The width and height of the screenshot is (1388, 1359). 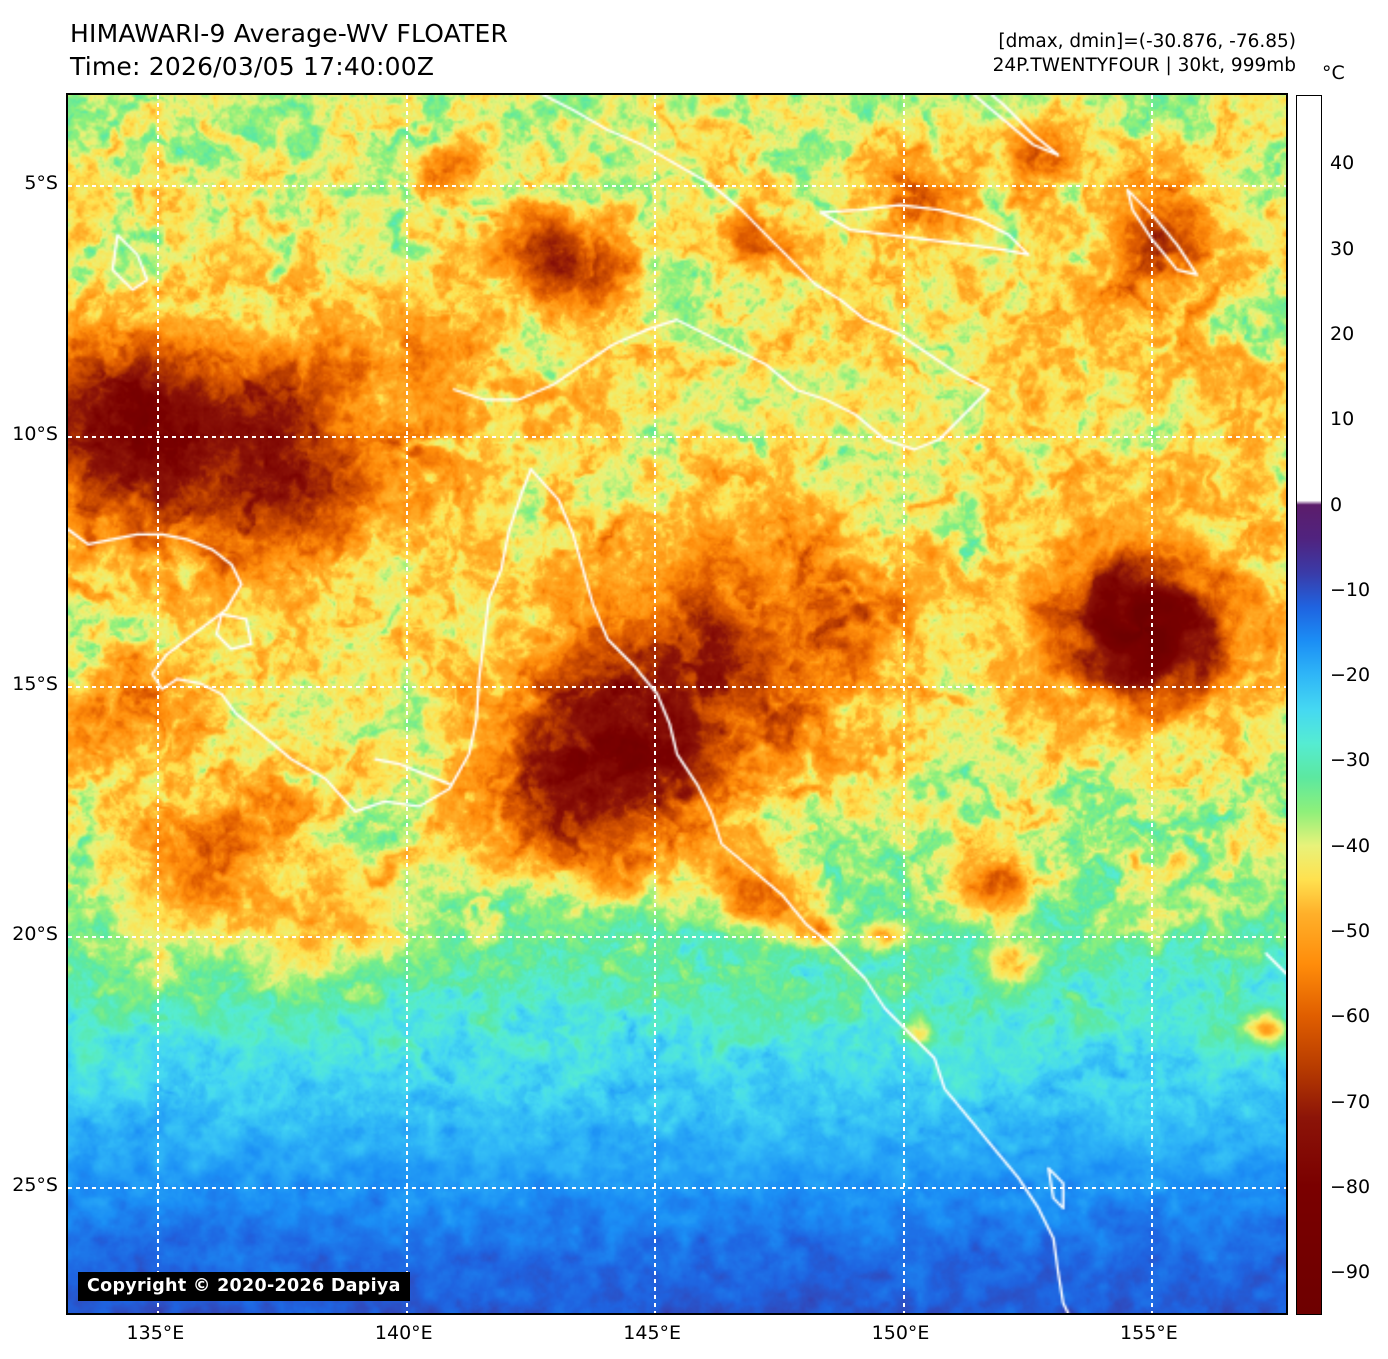 I want to click on colorbar-tick-label: −40, so click(x=1350, y=845).